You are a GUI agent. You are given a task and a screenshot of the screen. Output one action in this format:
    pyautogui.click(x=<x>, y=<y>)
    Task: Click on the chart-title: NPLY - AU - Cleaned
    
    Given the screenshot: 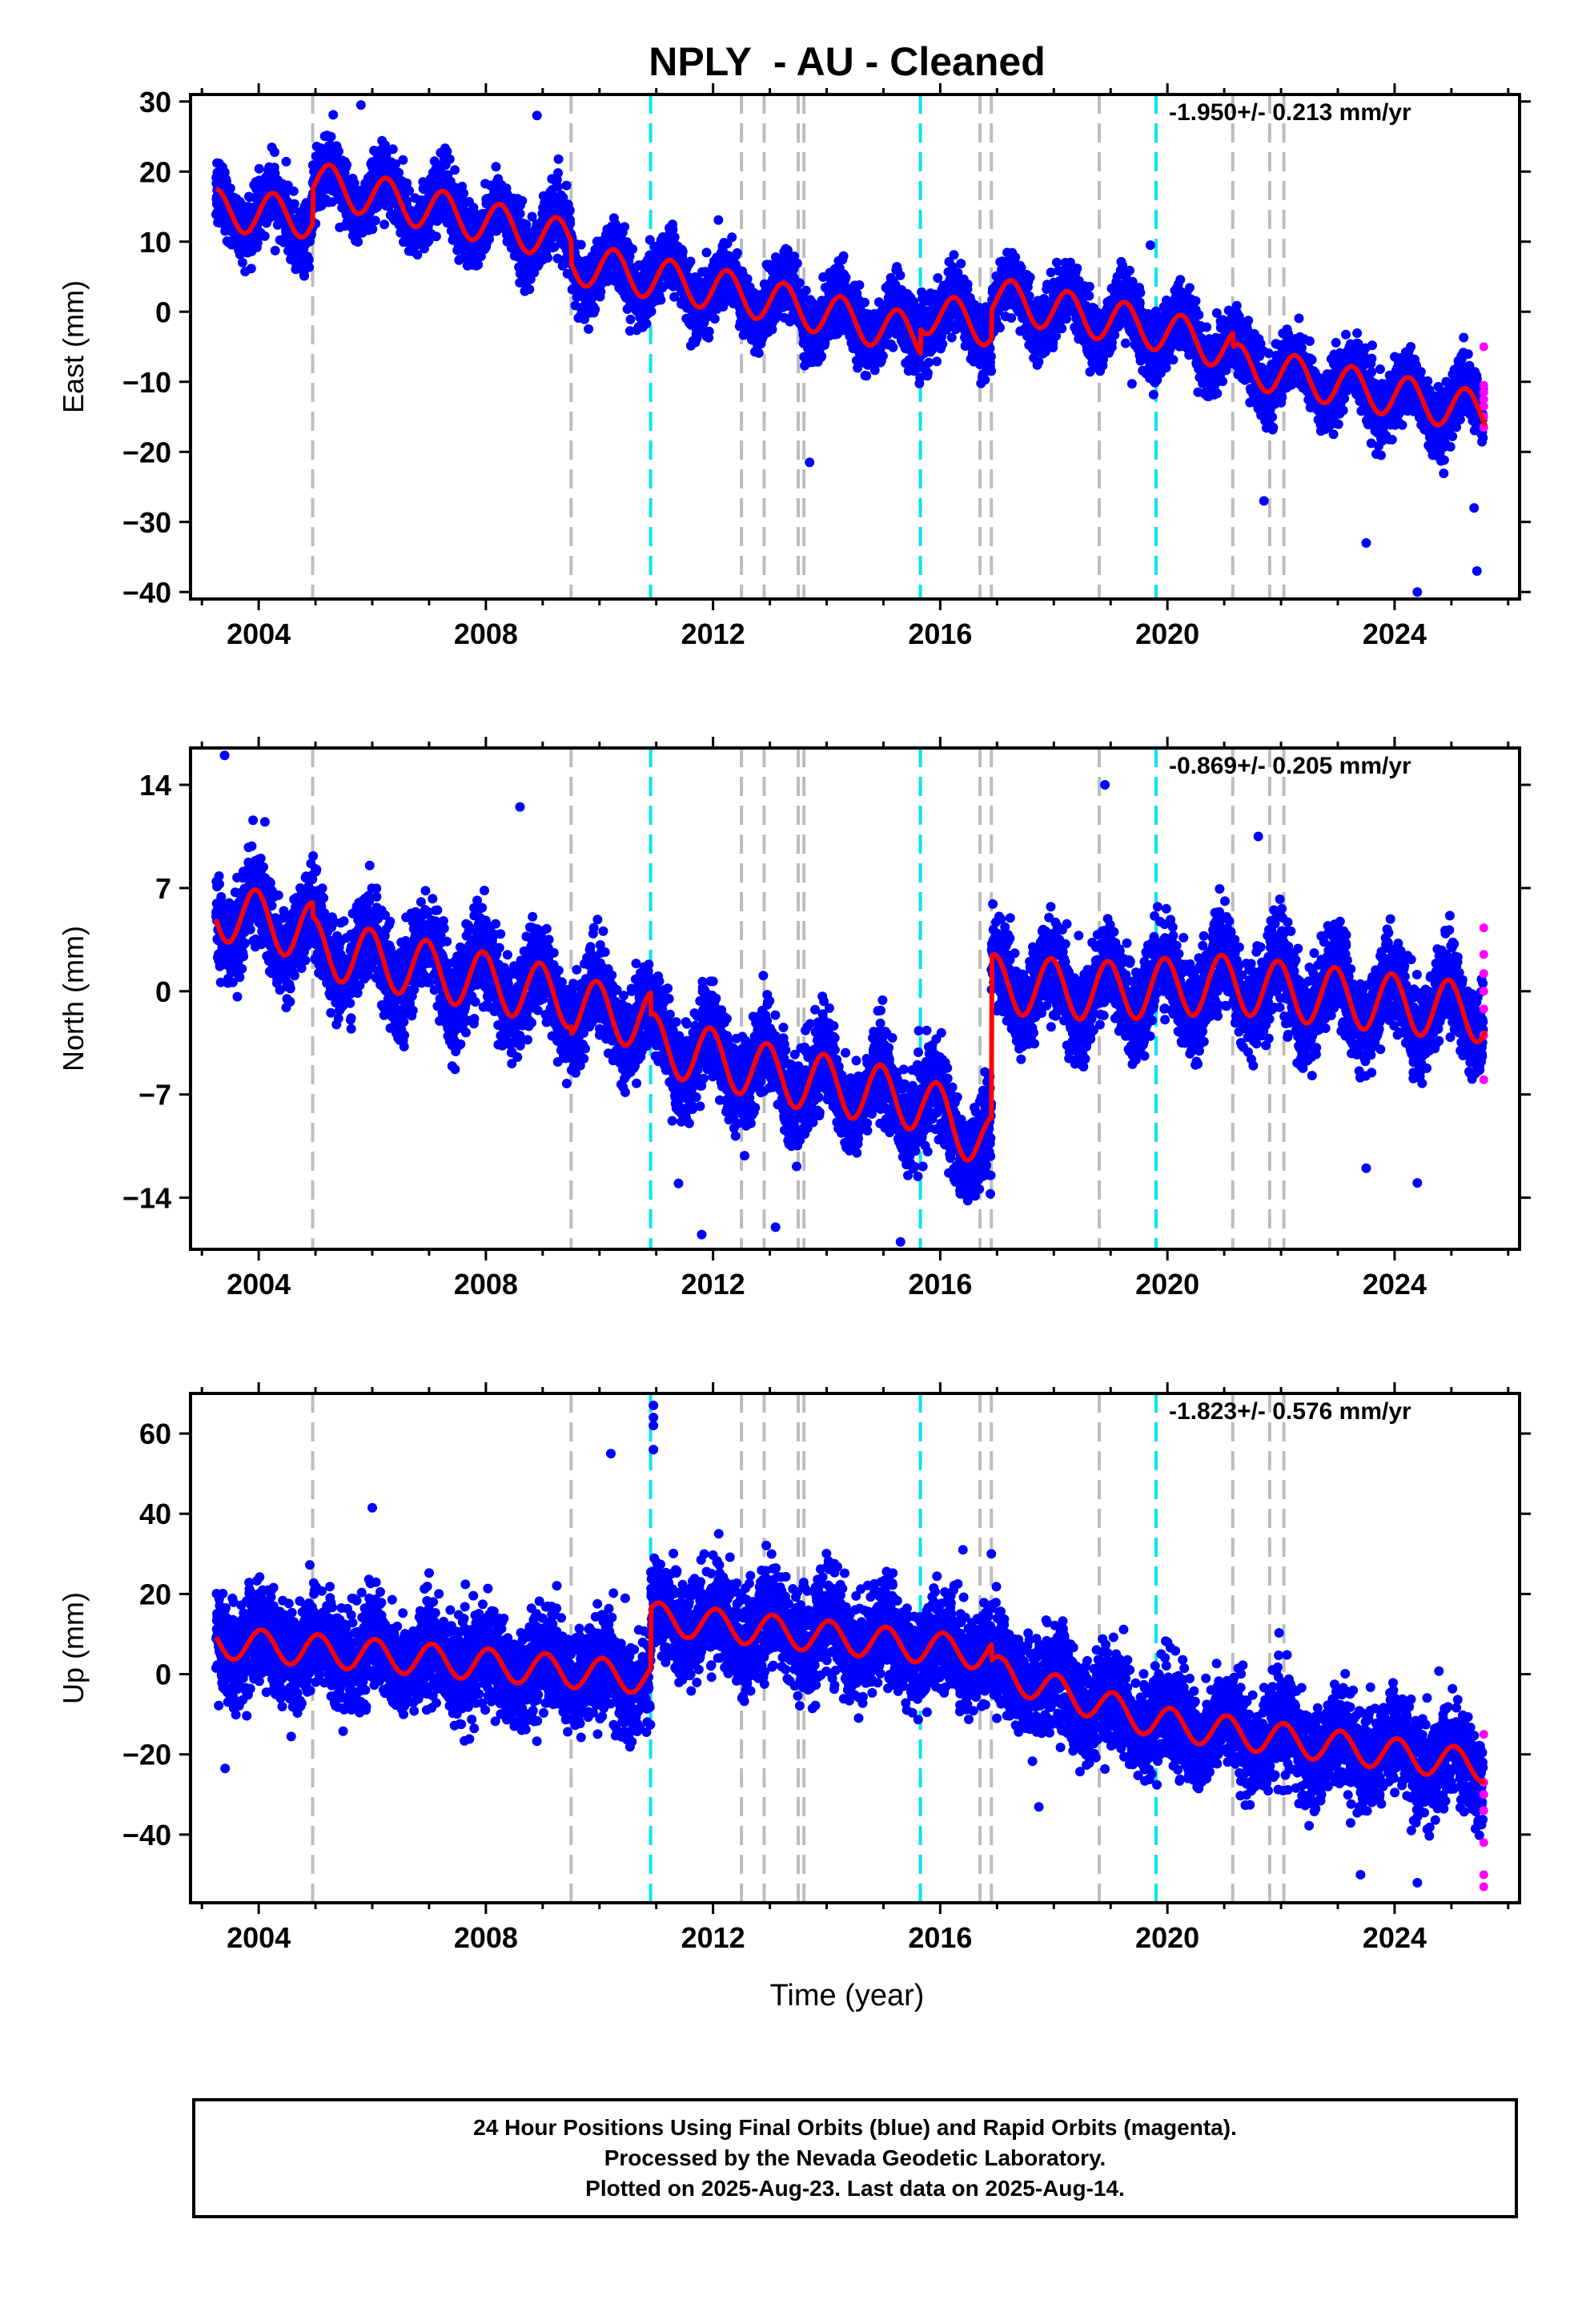 What is the action you would take?
    pyautogui.click(x=847, y=61)
    